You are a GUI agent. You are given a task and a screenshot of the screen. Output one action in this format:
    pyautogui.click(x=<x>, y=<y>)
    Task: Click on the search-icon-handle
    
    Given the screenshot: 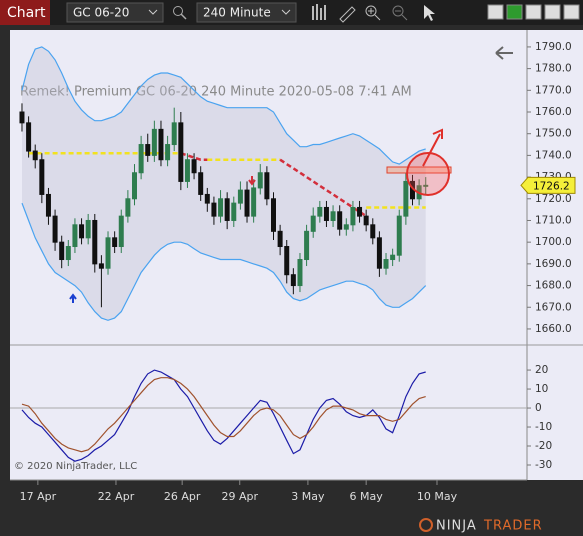 What is the action you would take?
    pyautogui.click(x=183, y=16)
    